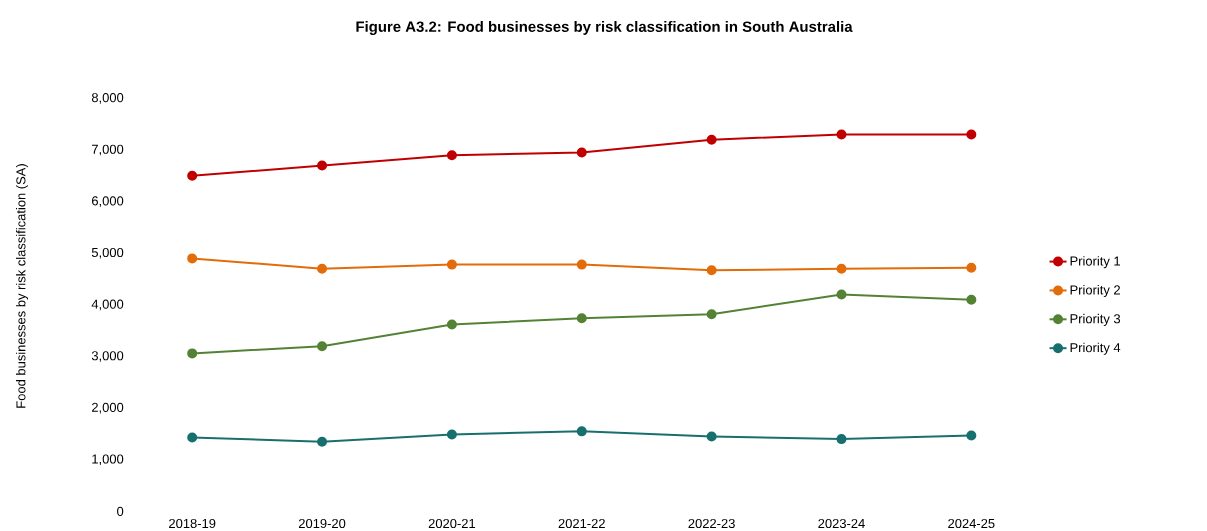 The width and height of the screenshot is (1207, 531). I want to click on legend-label: Priority 3, so click(1095, 319).